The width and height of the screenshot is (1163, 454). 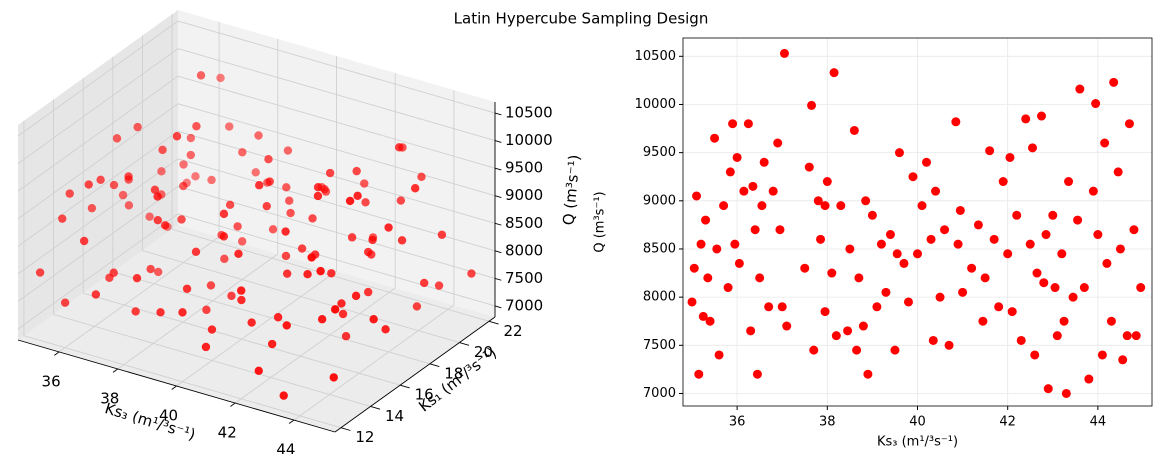 What do you see at coordinates (529, 113) in the screenshot?
I see `z-tick-label: 10500` at bounding box center [529, 113].